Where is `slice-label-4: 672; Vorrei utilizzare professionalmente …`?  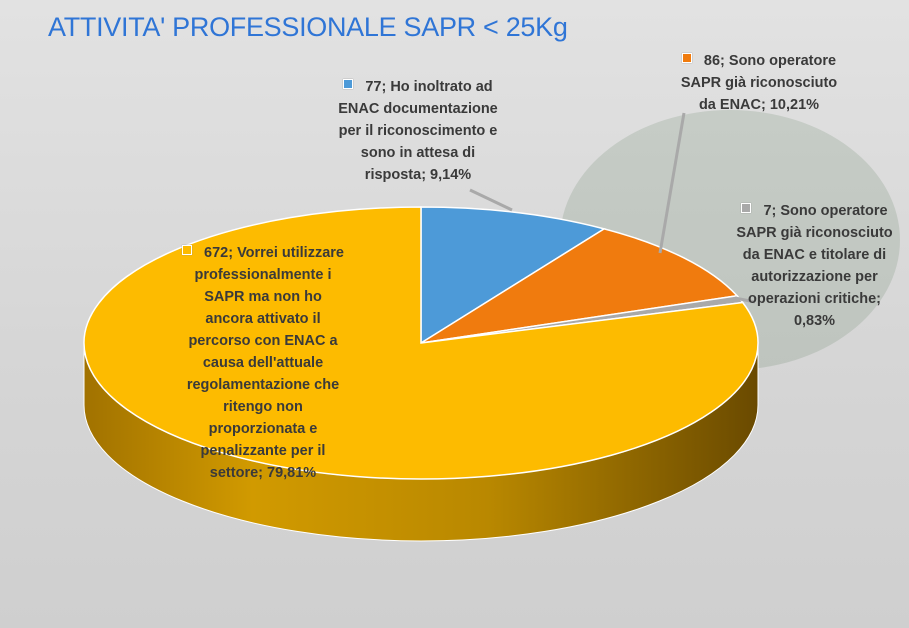
slice-label-4: 672; Vorrei utilizzare professionalmente … is located at coordinates (263, 363).